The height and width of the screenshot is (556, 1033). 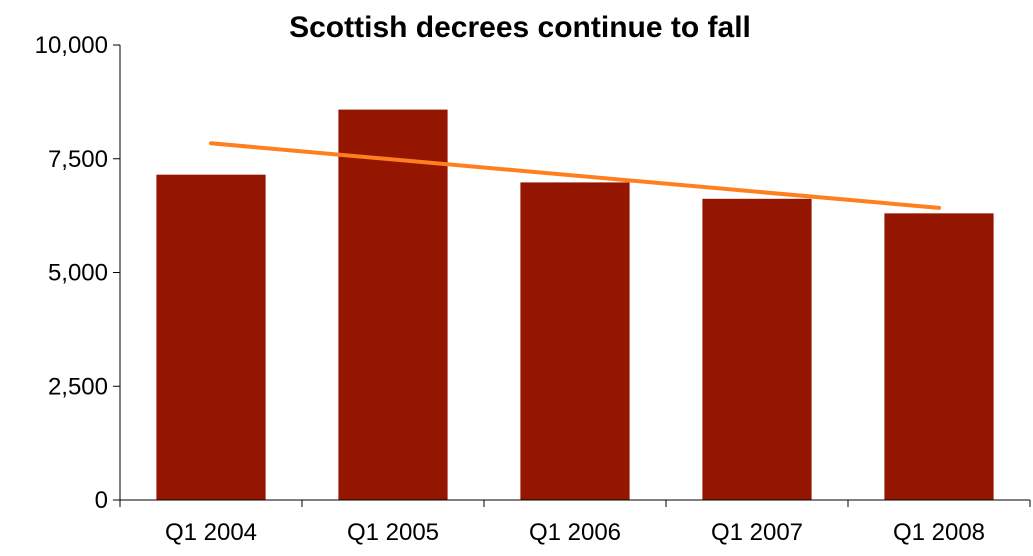 I want to click on x-tick-label: Q1 2006, so click(x=575, y=532).